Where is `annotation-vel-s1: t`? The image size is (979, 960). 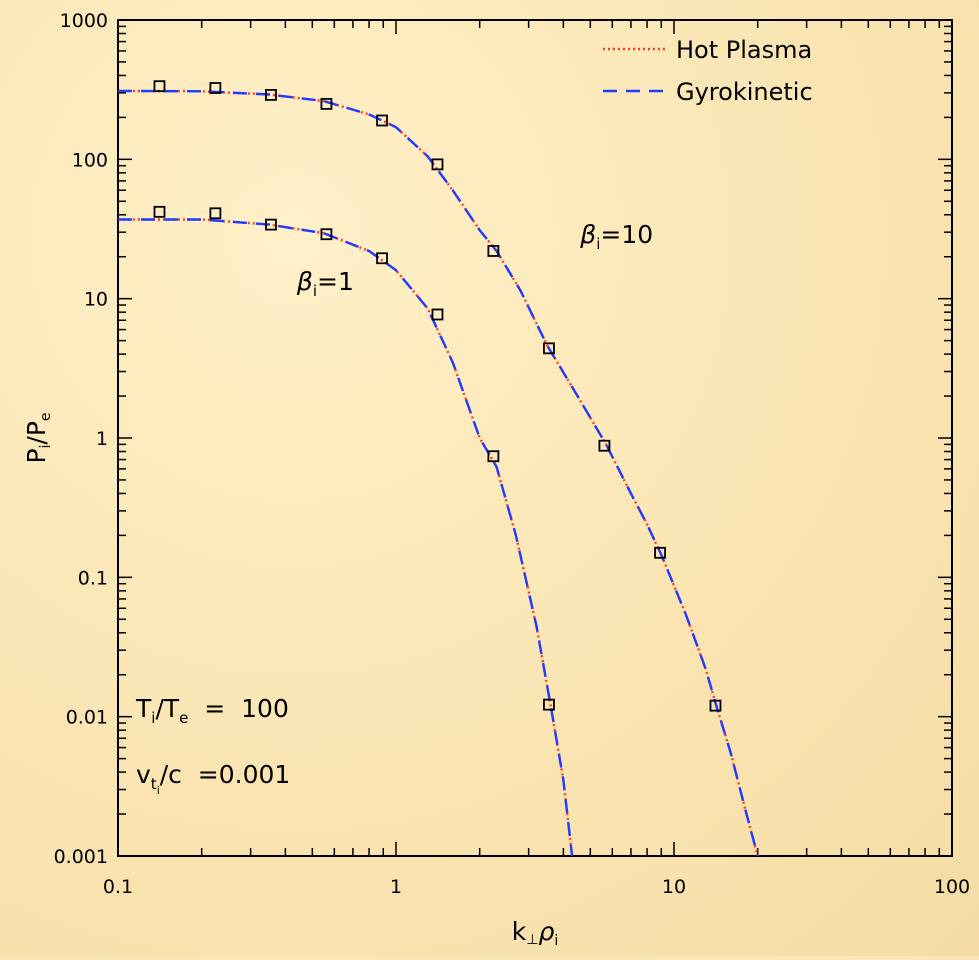 annotation-vel-s1: t is located at coordinates (154, 784).